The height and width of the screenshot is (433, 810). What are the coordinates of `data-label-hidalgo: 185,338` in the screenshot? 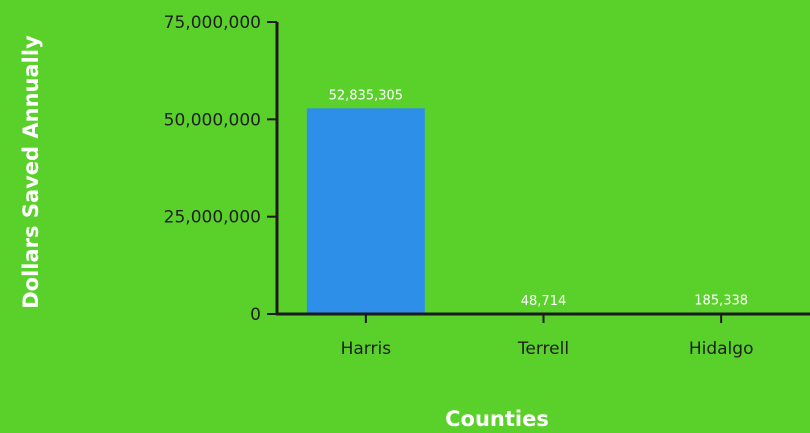 It's located at (721, 300).